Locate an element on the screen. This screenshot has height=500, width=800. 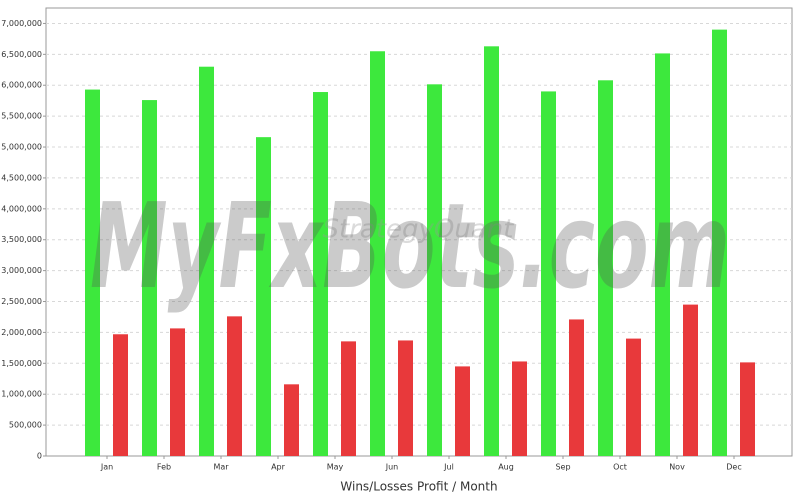
y-tick-label: 5,000,000 is located at coordinates (21, 147).